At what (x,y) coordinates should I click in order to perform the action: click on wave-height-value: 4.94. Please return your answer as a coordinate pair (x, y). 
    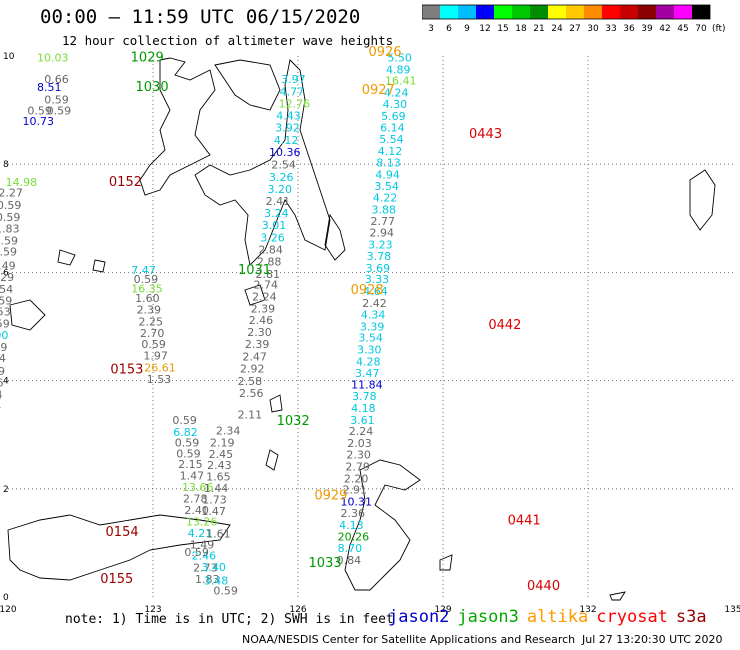
    Looking at the image, I should click on (387, 174).